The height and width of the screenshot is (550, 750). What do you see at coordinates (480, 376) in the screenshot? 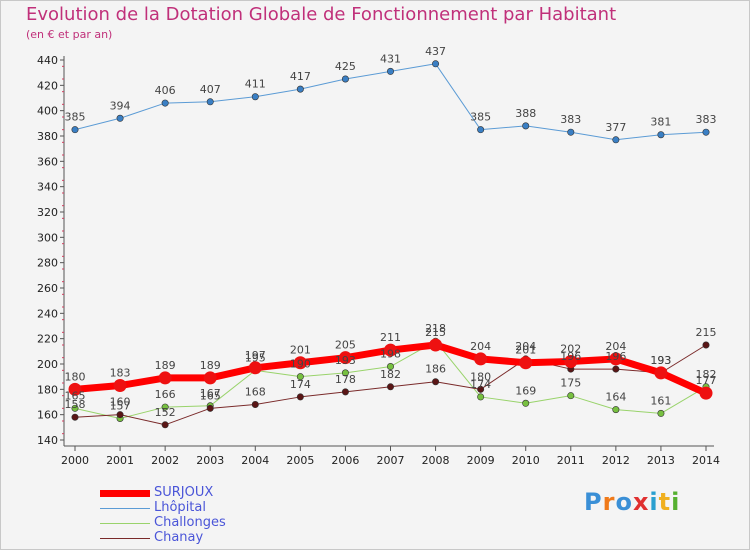
I see `data-label-chanay: 180` at bounding box center [480, 376].